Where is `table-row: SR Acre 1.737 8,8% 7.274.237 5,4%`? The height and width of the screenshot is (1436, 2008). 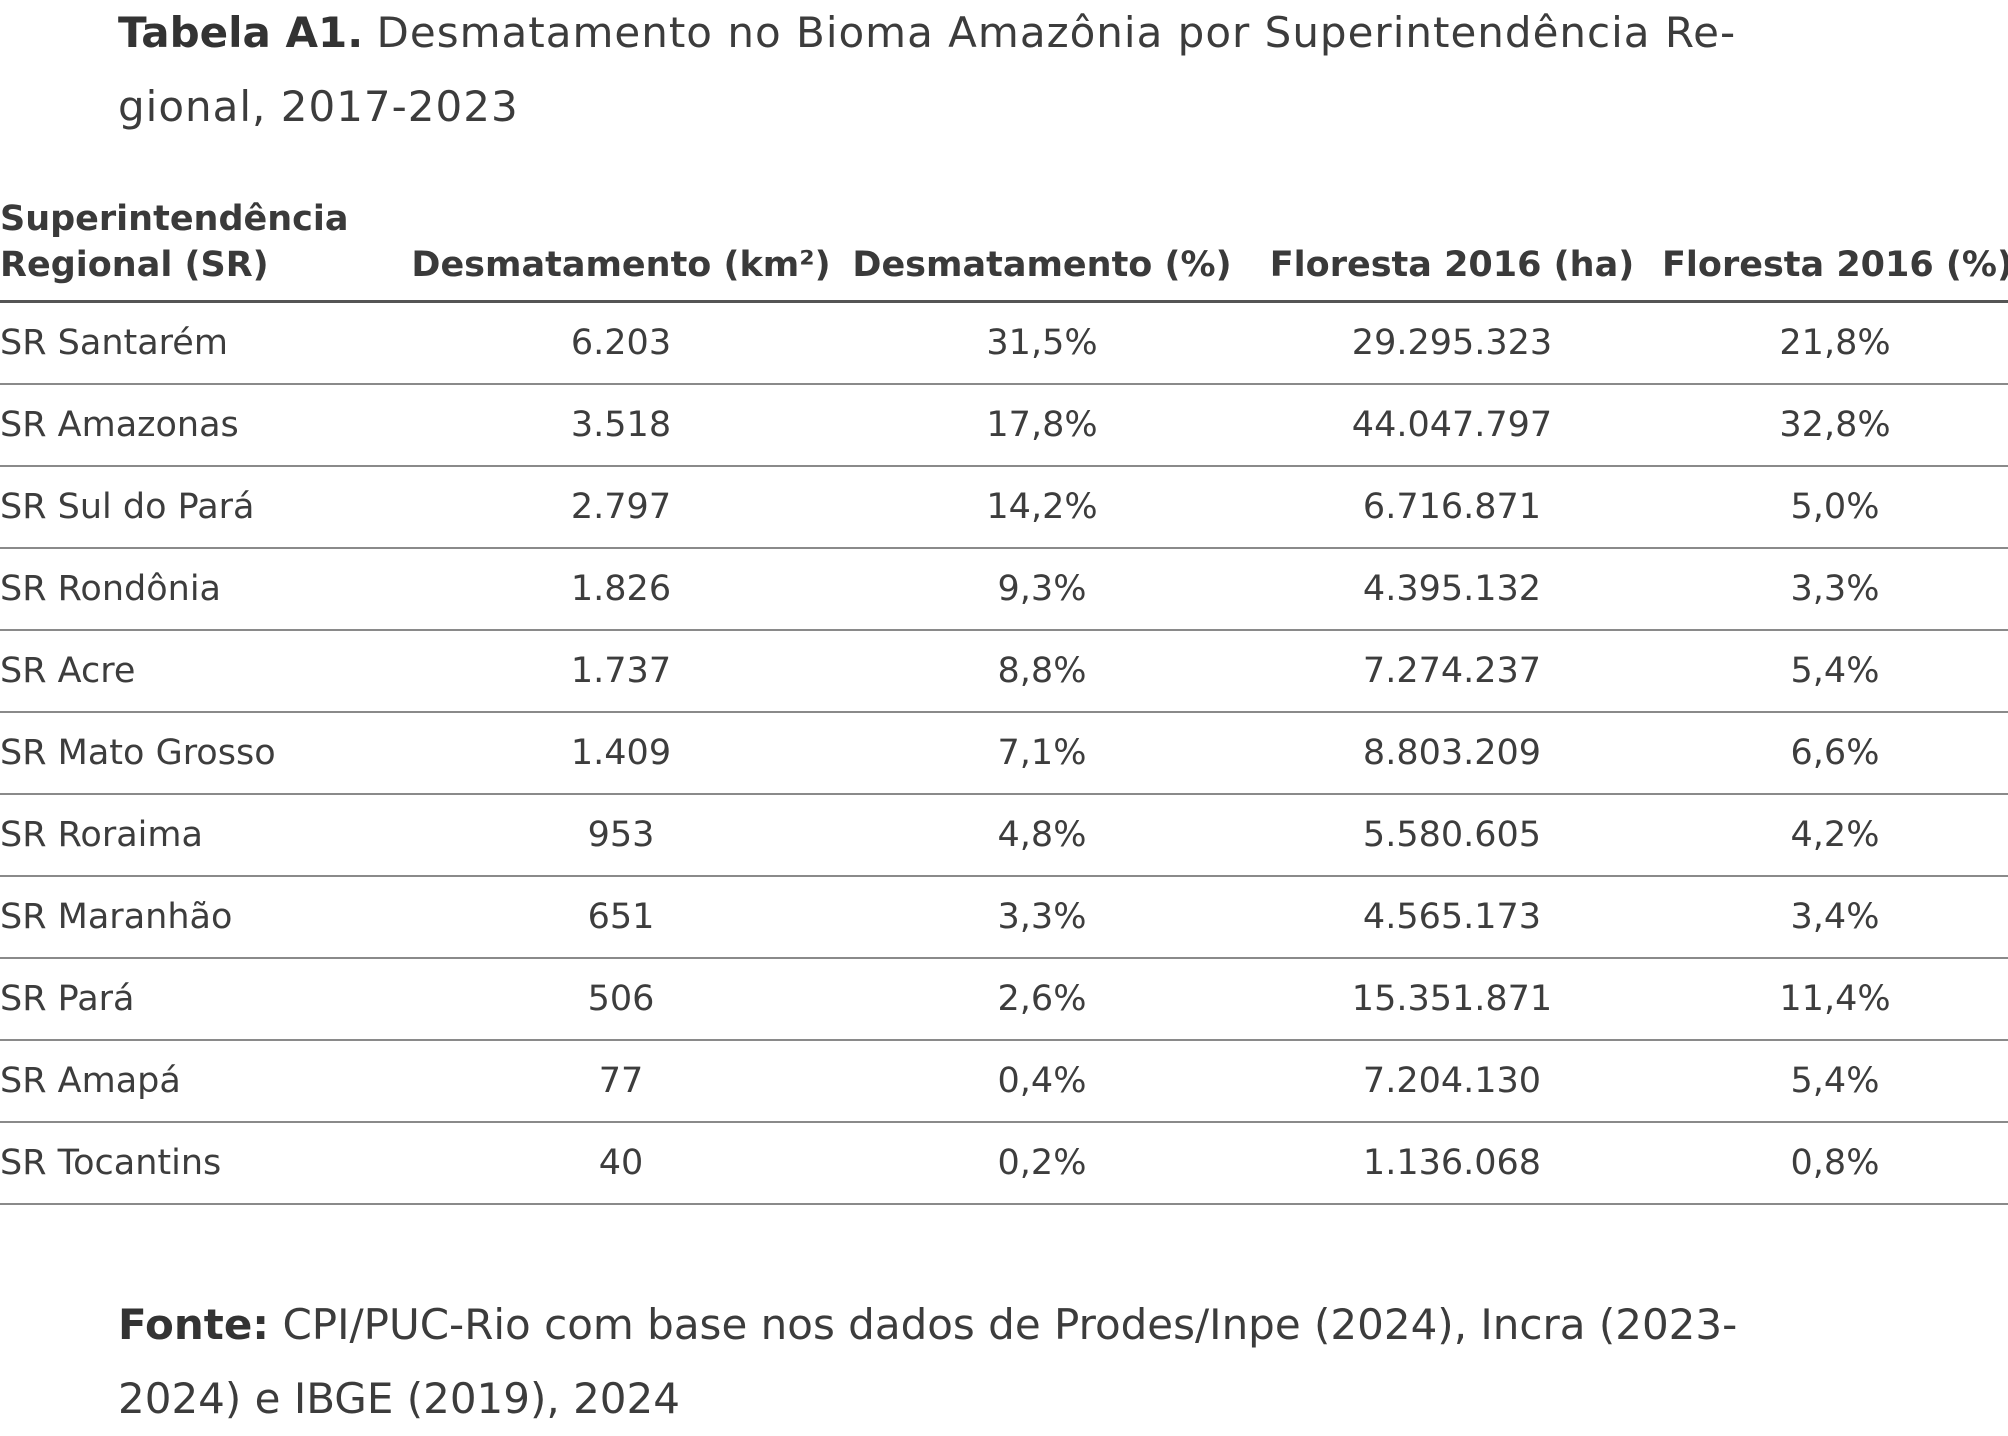 table-row: SR Acre 1.737 8,8% 7.274.237 5,4% is located at coordinates (1004, 671).